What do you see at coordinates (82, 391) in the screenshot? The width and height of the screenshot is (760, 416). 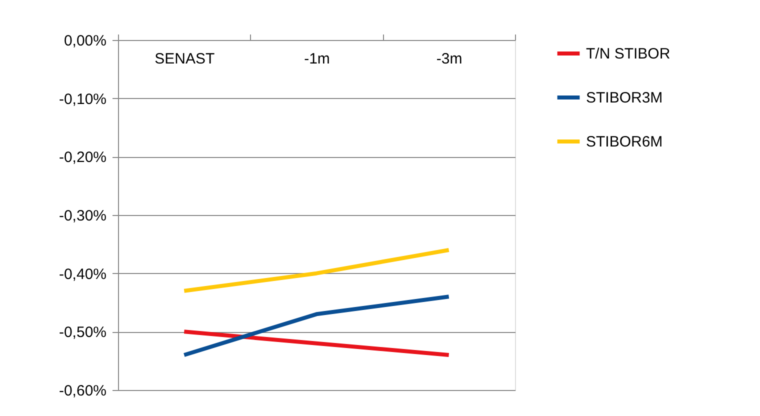 I see `y-tick-label: -0,60%` at bounding box center [82, 391].